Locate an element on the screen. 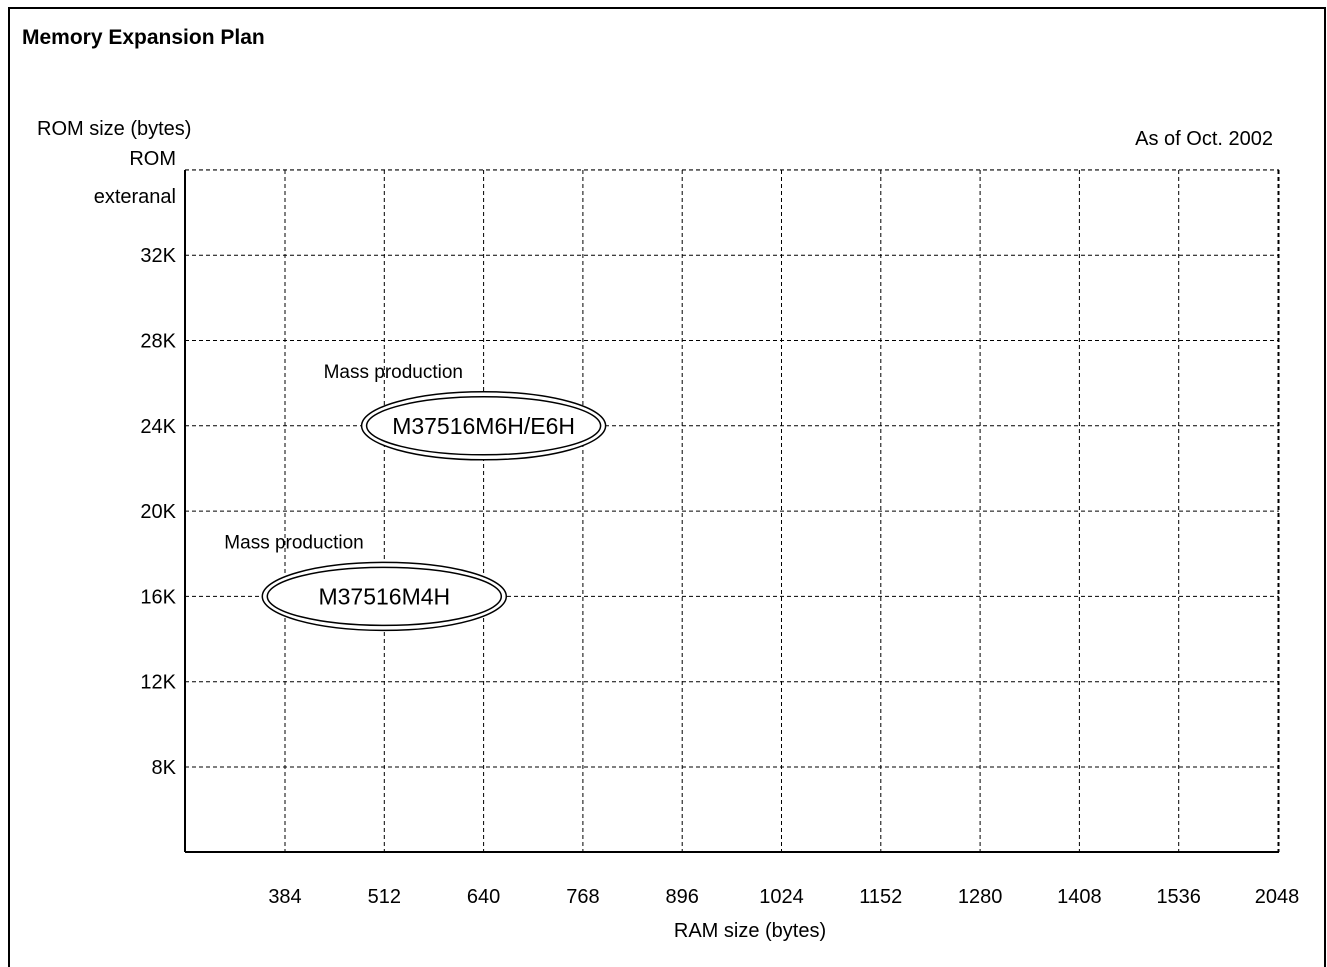  y-tick-label: 24K is located at coordinates (158, 427).